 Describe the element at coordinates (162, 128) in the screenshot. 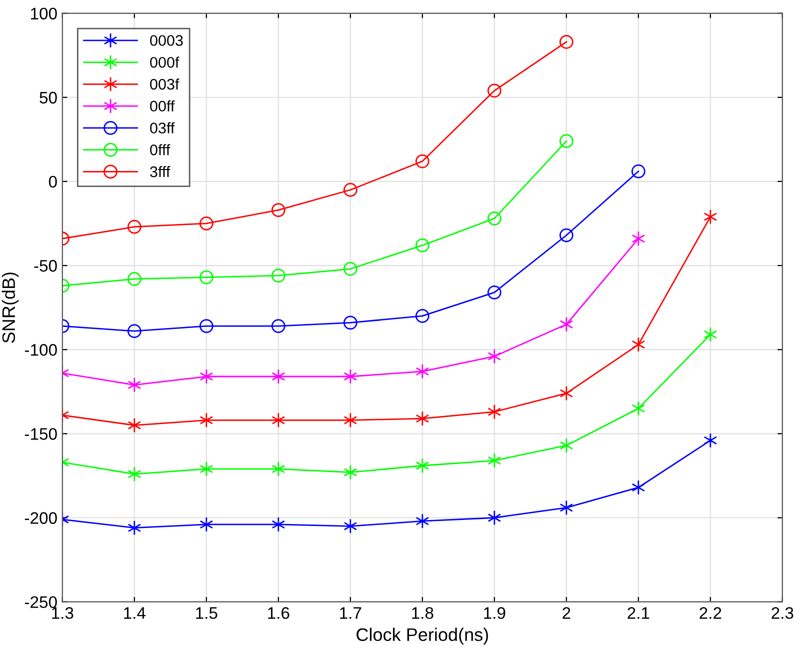

I see `legend-label: 03ff` at that location.